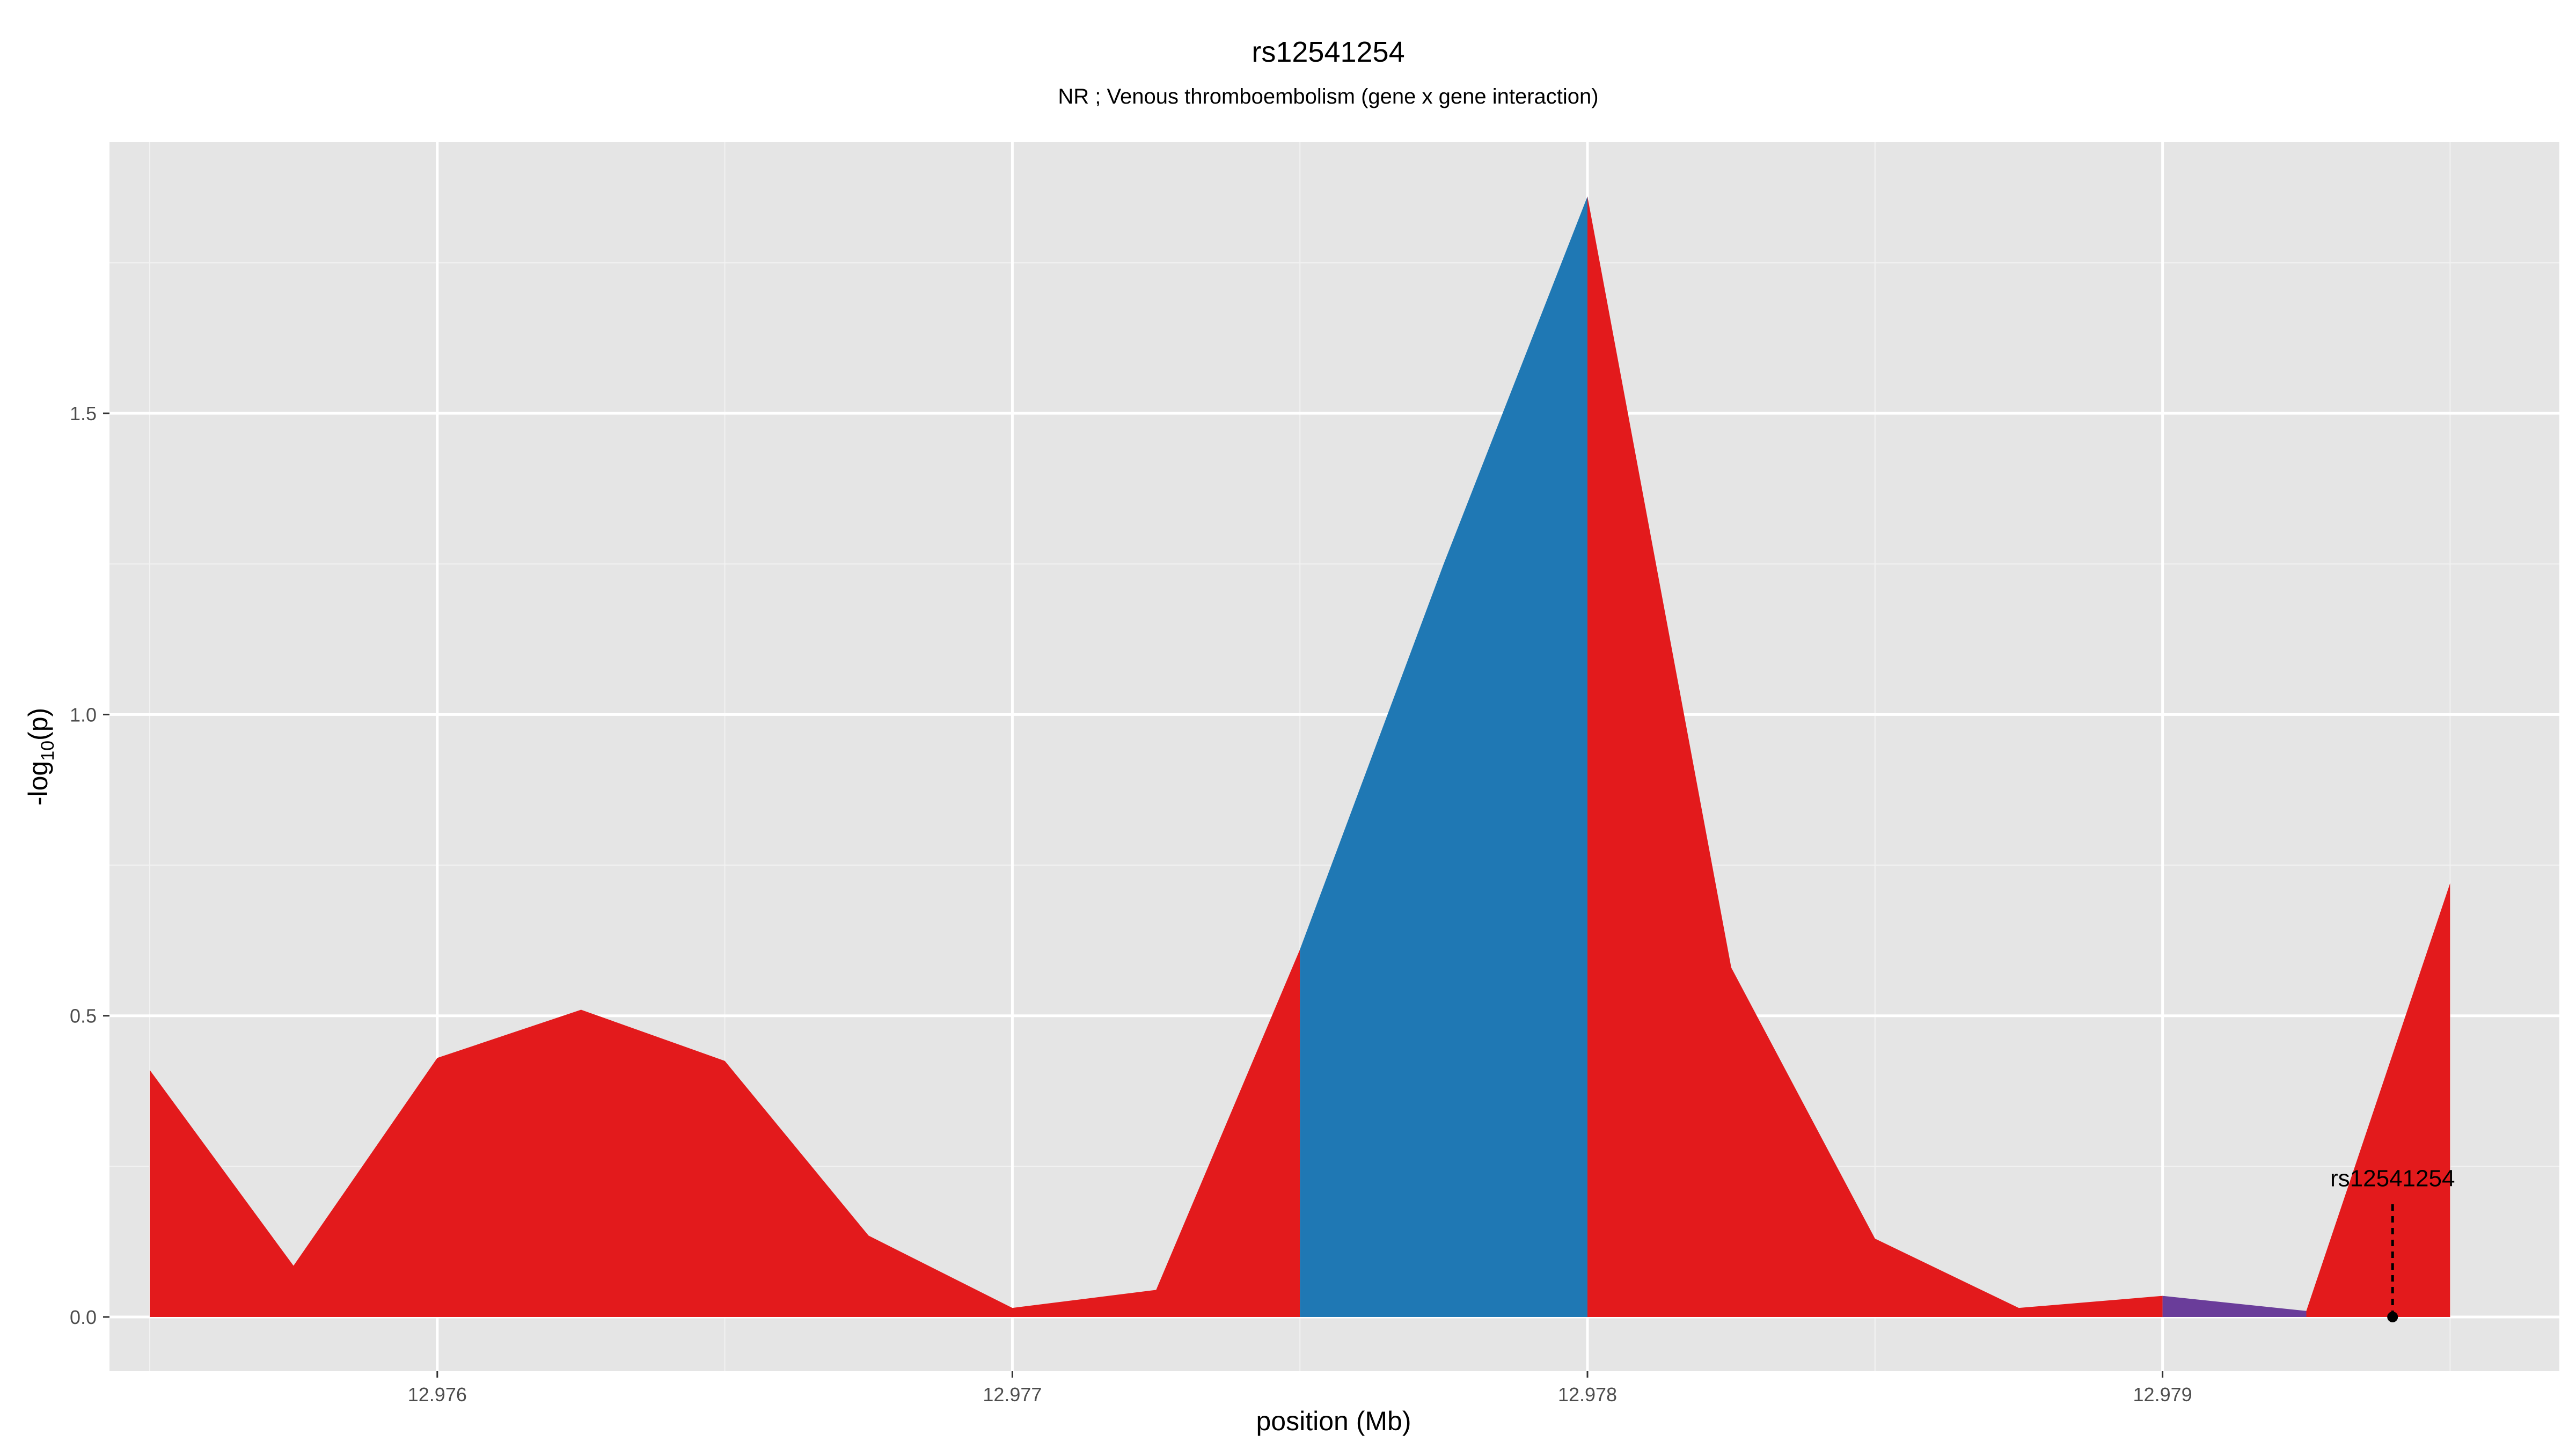  Describe the element at coordinates (38, 724) in the screenshot. I see `y-axis-title-suffix: (p)` at that location.